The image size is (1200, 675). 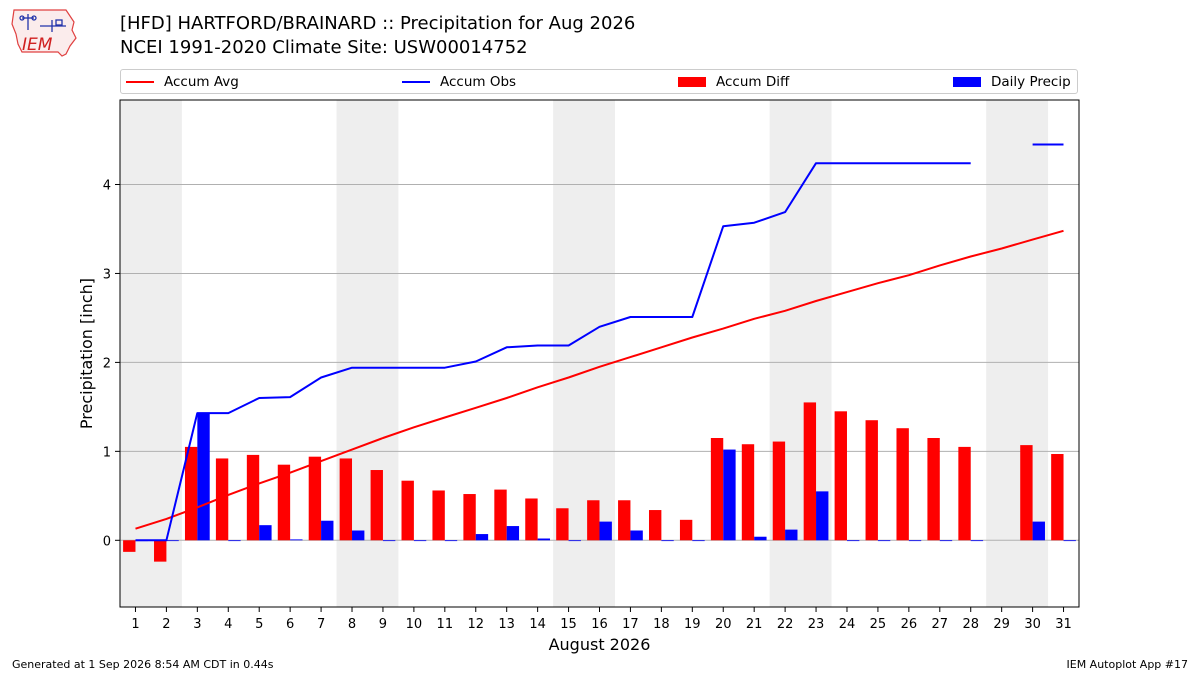 I want to click on legend-item-daily-precip: Daily Precip, so click(x=1012, y=82).